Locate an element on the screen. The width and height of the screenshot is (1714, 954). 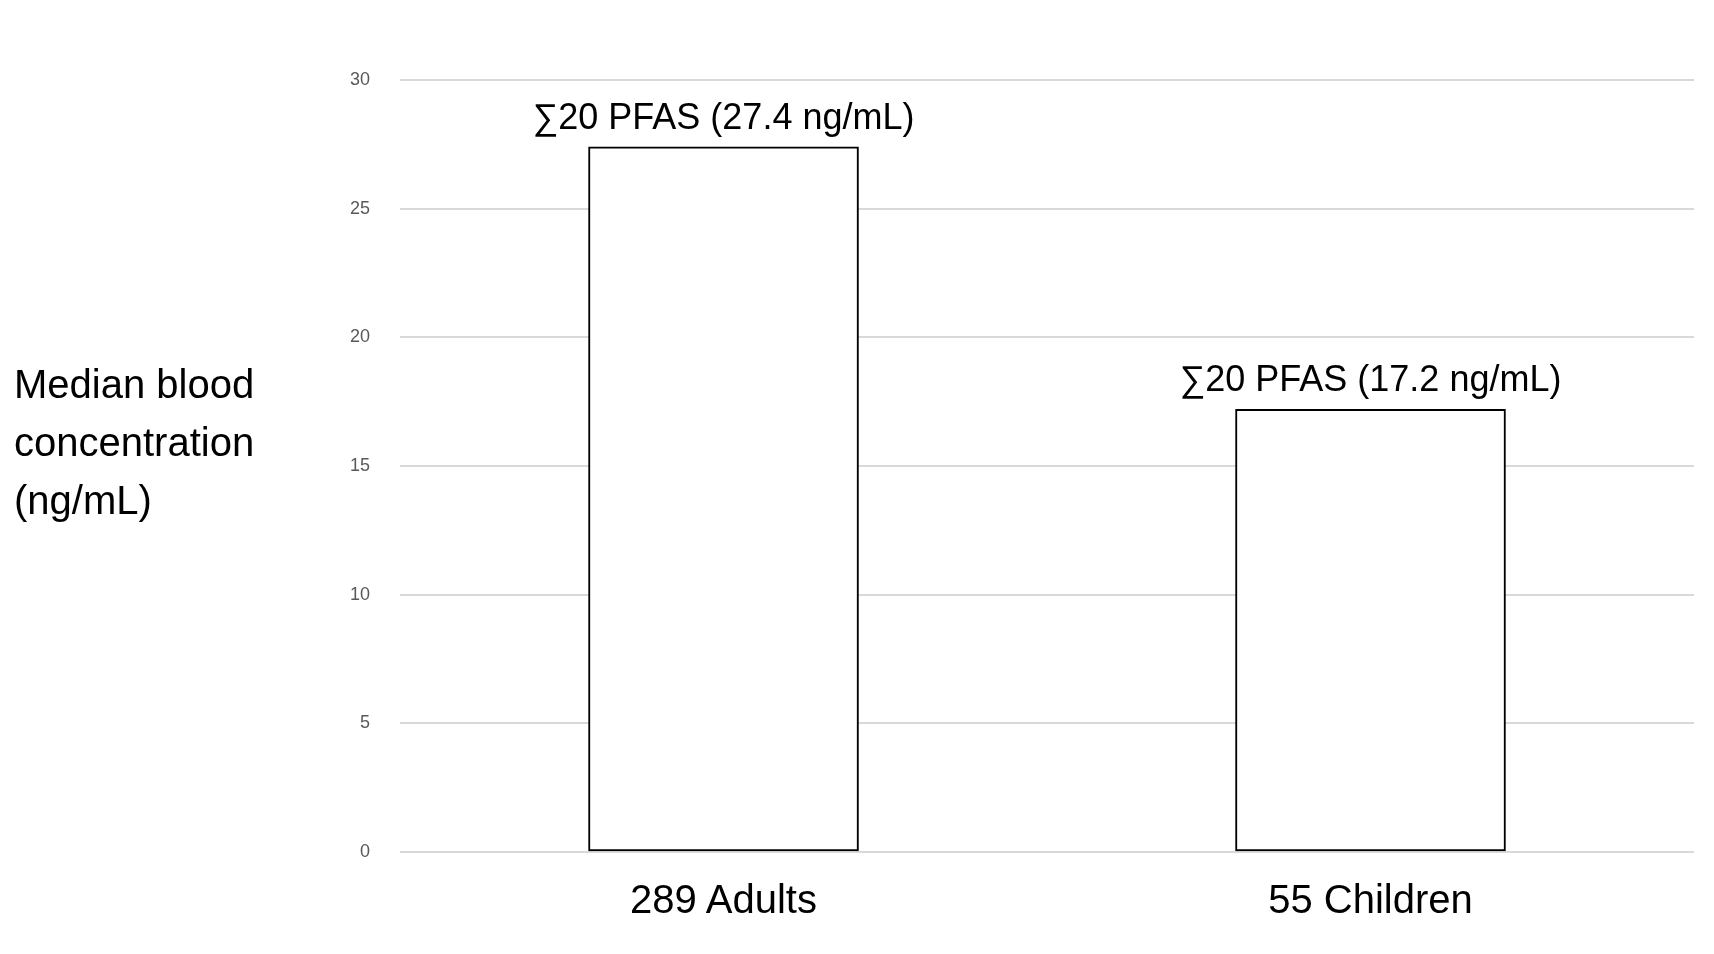
y-tick-label: 5 is located at coordinates (365, 722).